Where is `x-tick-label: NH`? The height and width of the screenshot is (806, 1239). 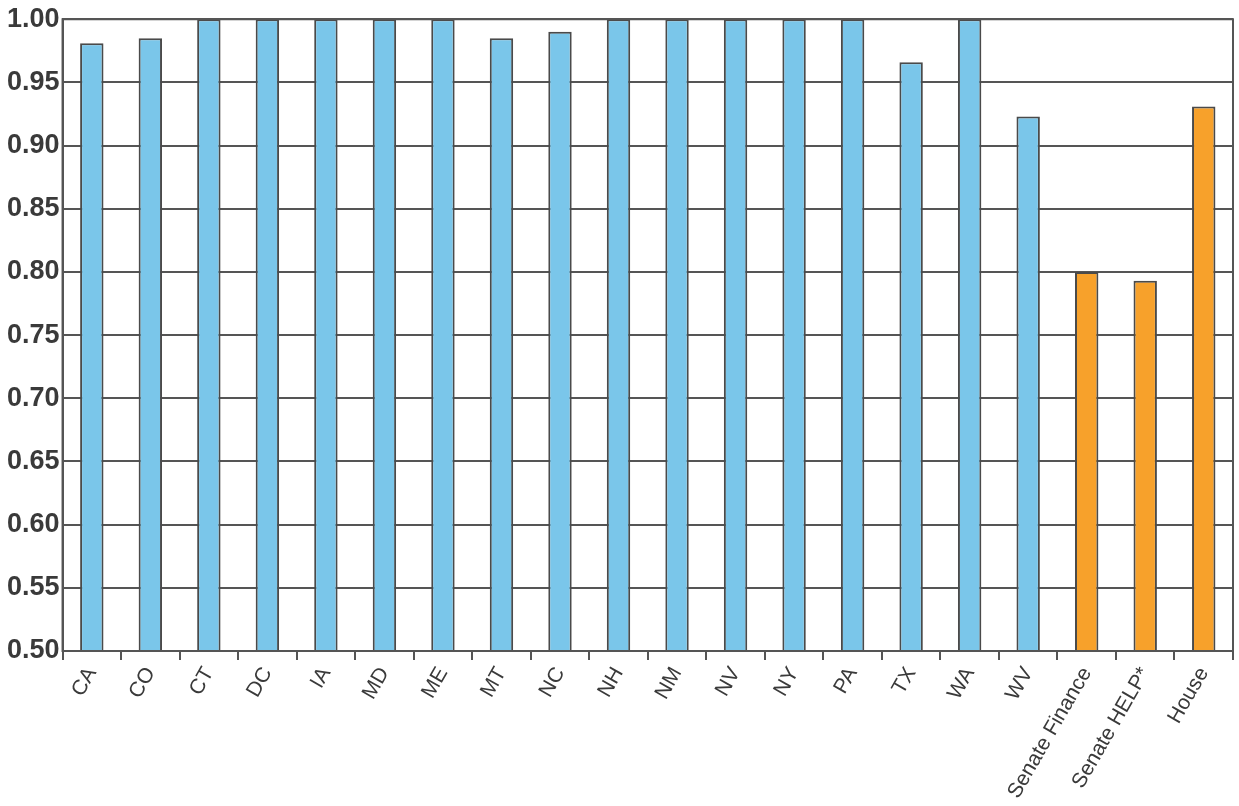 x-tick-label: NH is located at coordinates (609, 681).